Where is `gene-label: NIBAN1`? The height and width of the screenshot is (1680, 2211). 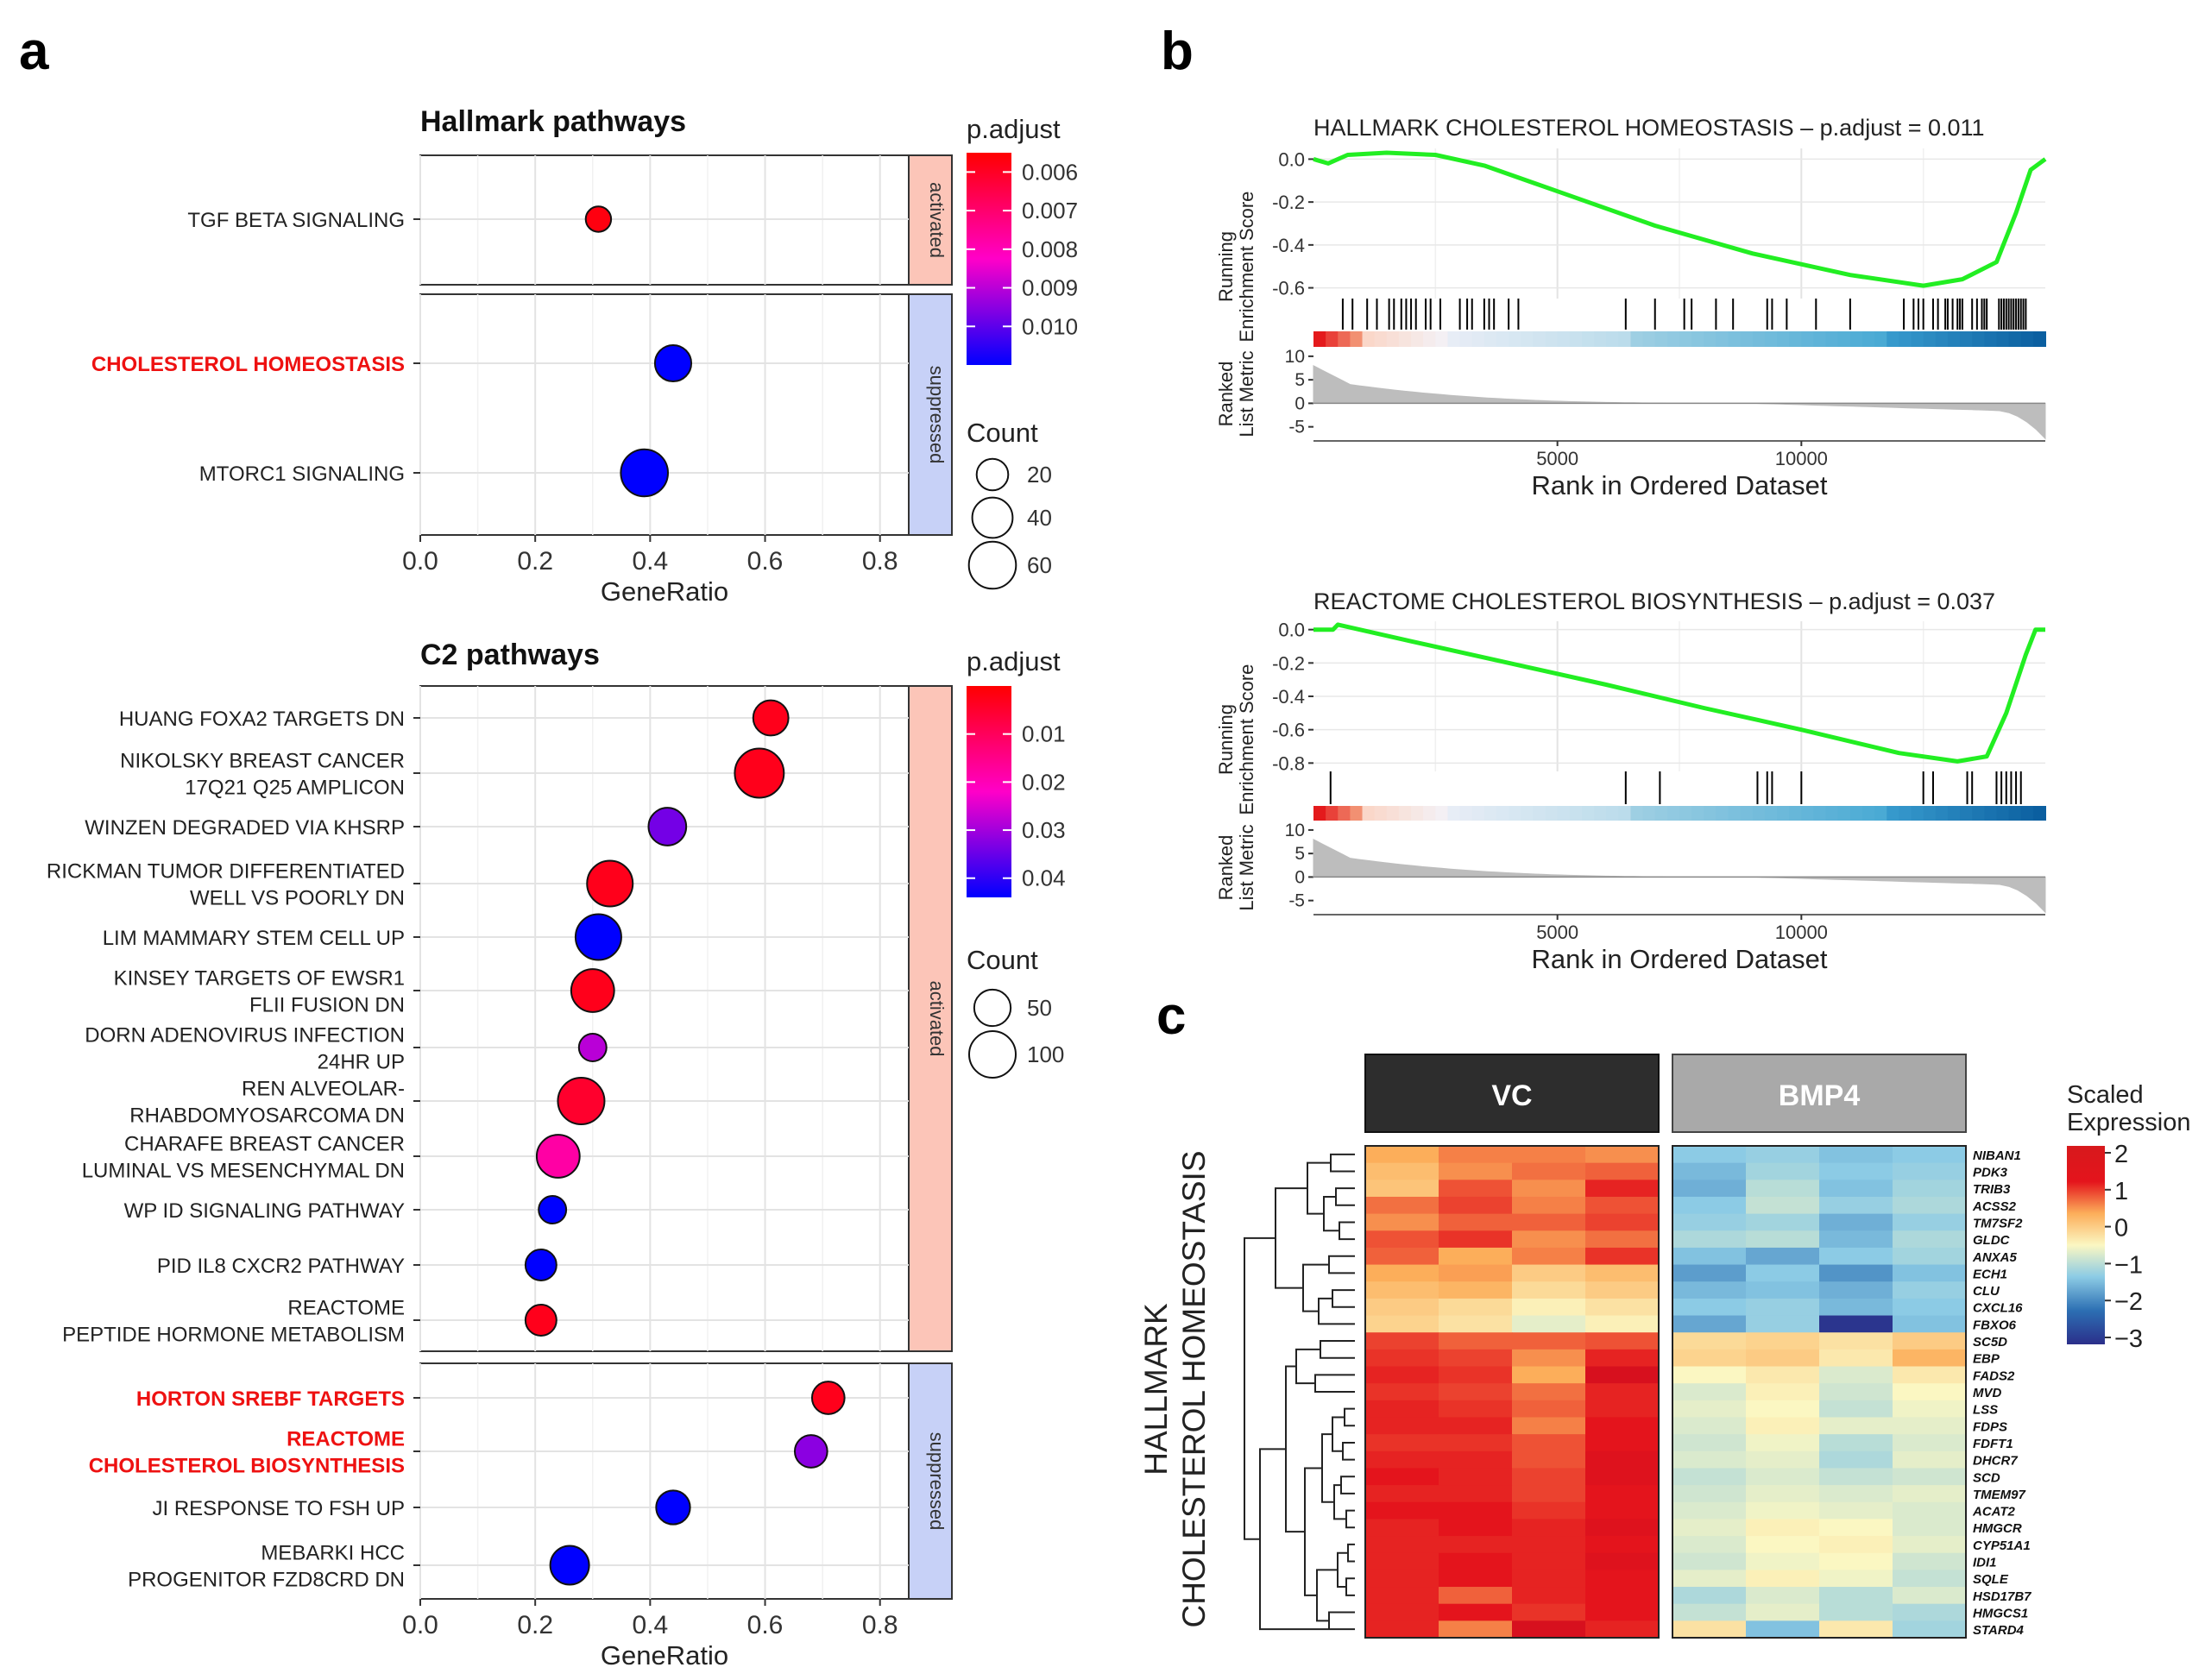 gene-label: NIBAN1 is located at coordinates (1997, 1156).